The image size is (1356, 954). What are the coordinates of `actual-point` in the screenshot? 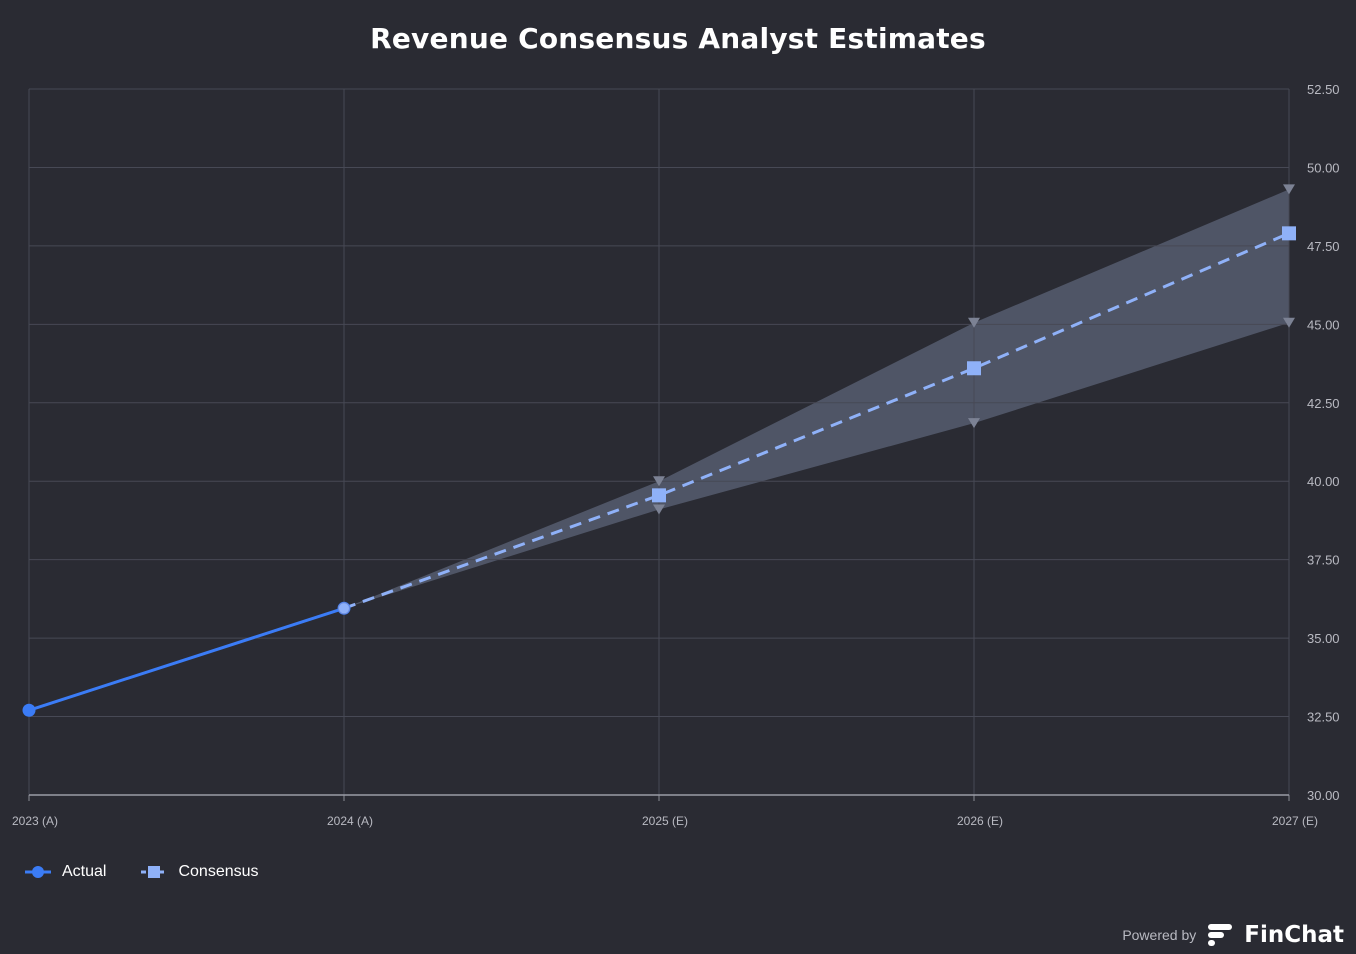 It's located at (29, 710).